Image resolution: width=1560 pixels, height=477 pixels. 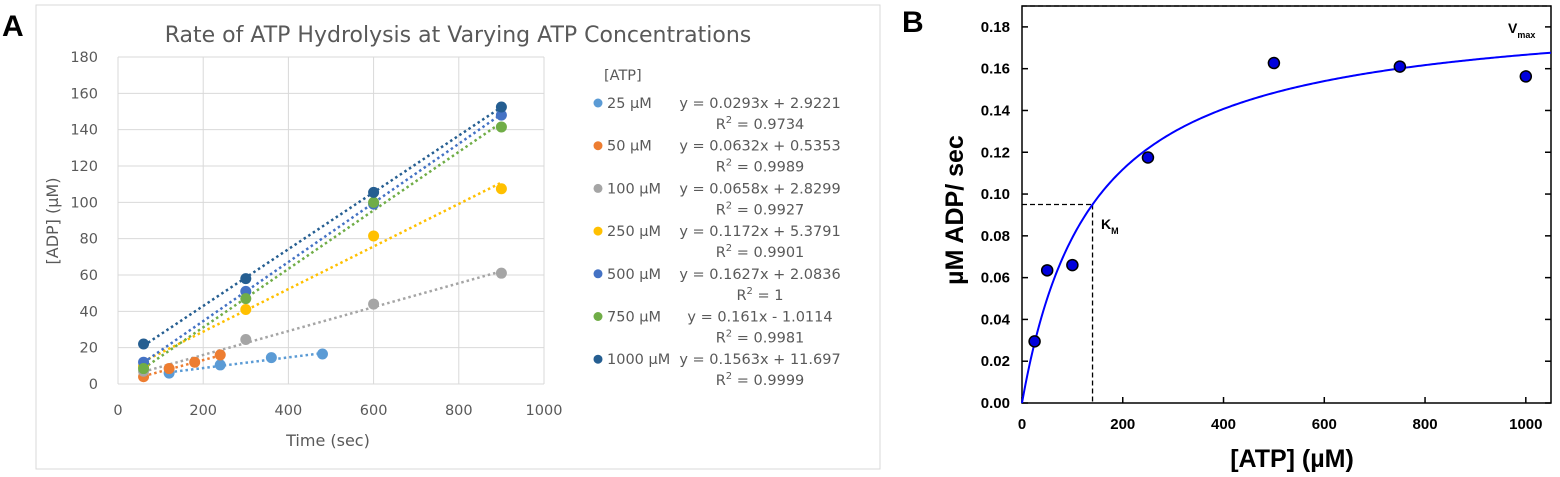 I want to click on panel-b-km-label: KM, so click(x=1110, y=226).